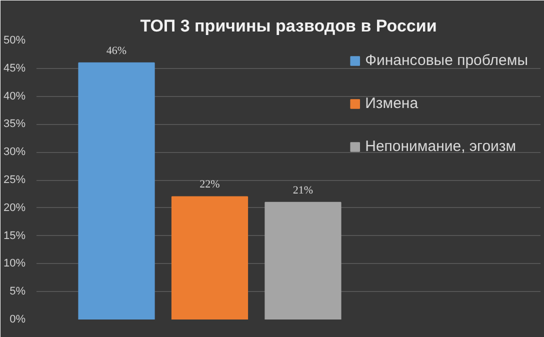 The height and width of the screenshot is (337, 544). I want to click on y-tick-label: 40%, so click(14, 96).